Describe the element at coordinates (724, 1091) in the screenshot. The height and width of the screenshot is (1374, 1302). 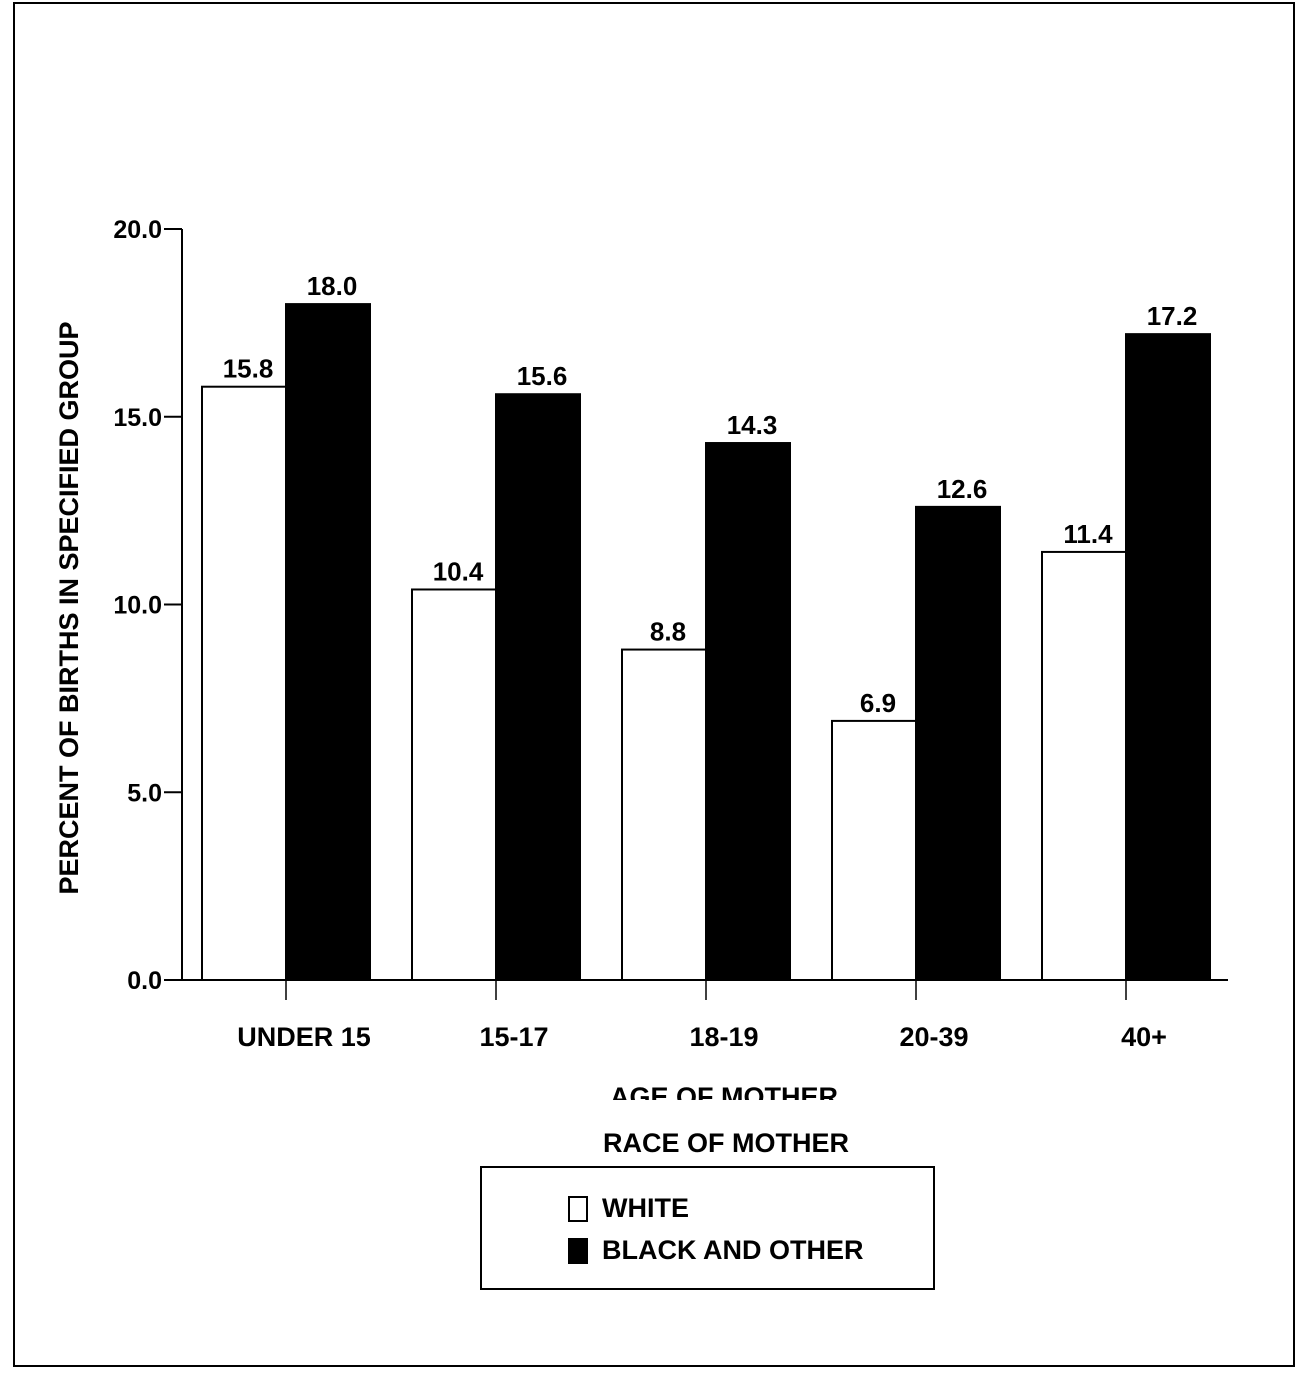
I see `x-axis-title: AGE OF MOTHER` at that location.